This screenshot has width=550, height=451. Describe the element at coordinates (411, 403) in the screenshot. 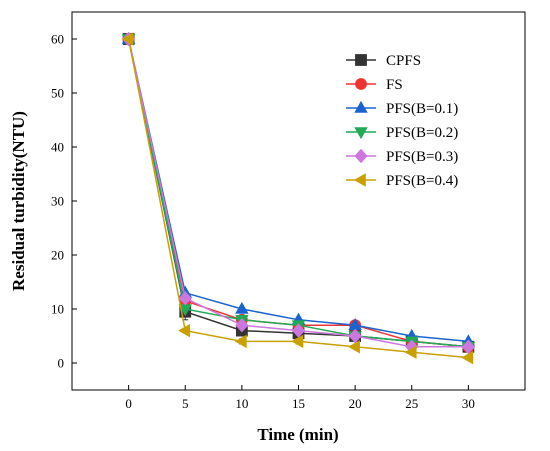

I see `x-tick-label: 25` at that location.